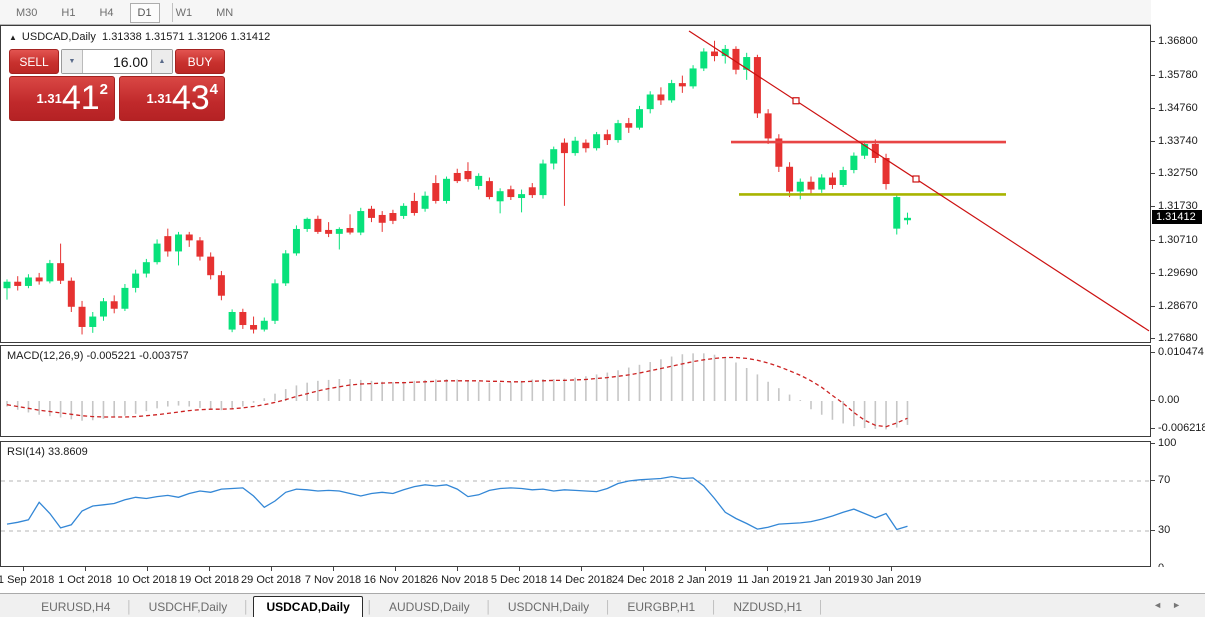 This screenshot has width=1205, height=617. What do you see at coordinates (1178, 272) in the screenshot?
I see `price-axis-label: 1.29690` at bounding box center [1178, 272].